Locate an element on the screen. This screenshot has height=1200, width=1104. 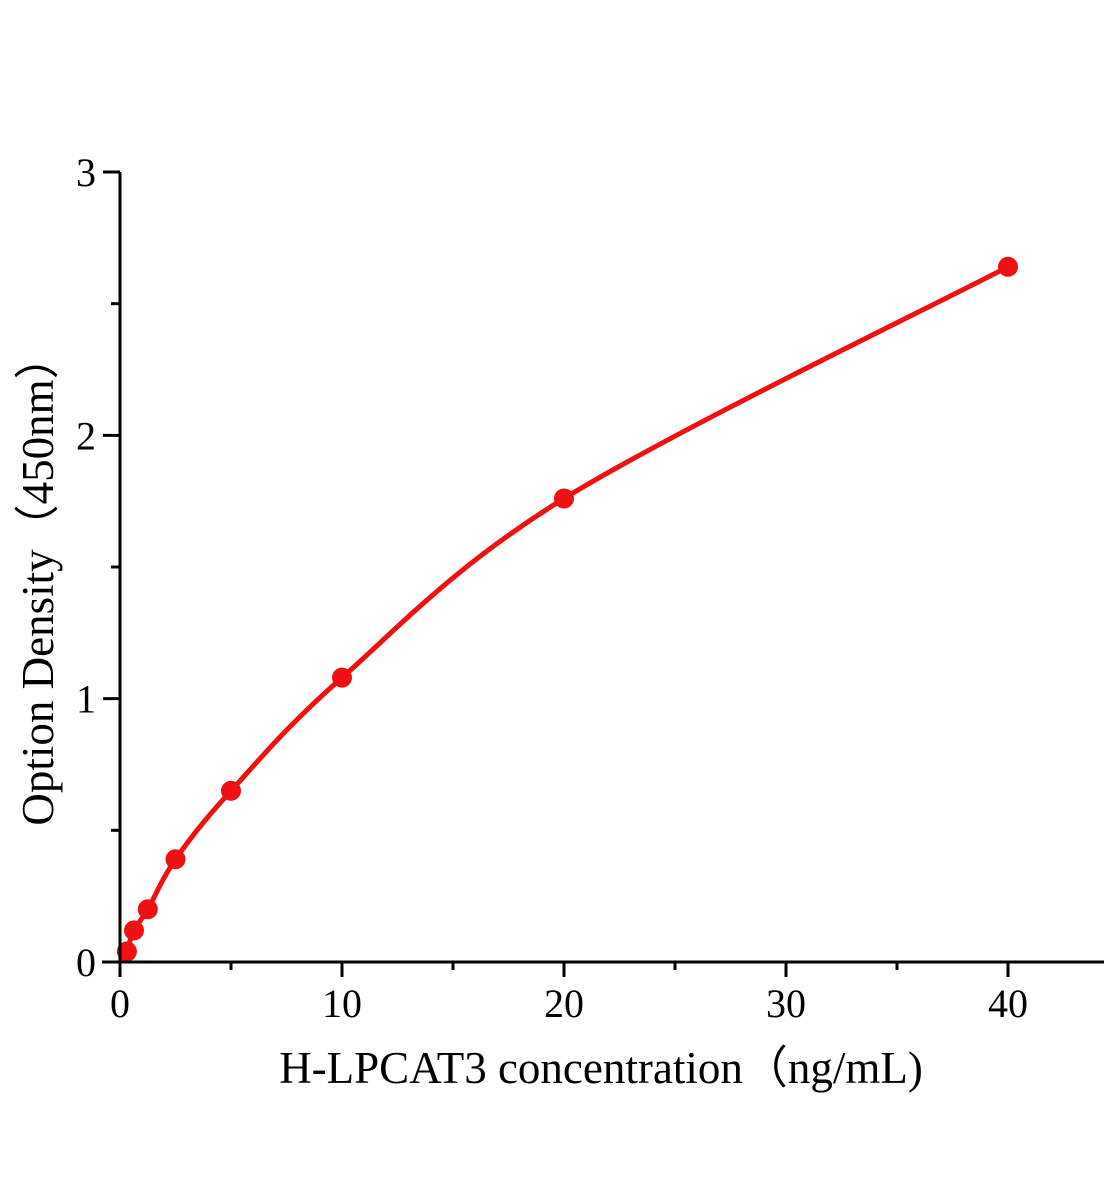
y-tick-label: 1 is located at coordinates (86, 699).